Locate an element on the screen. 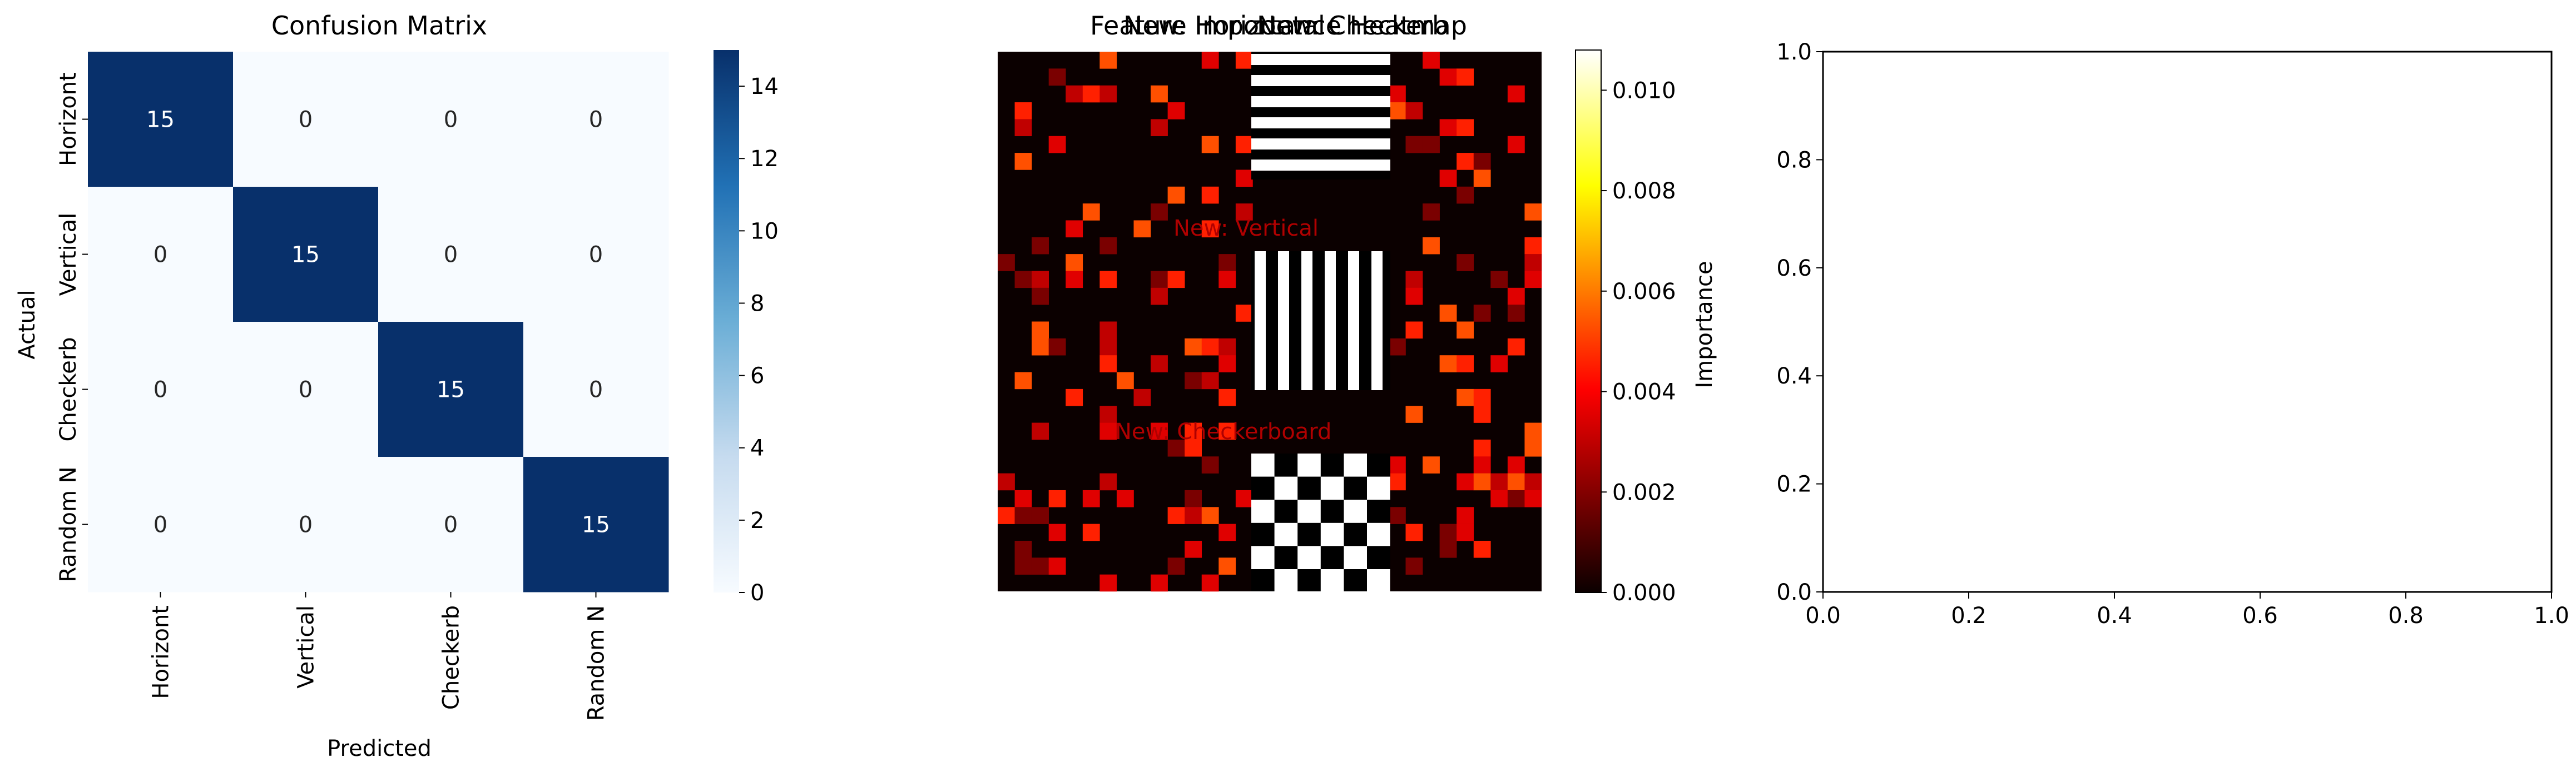 The image size is (2576, 777). ax3-xtick-label: 0.0 is located at coordinates (1823, 616).